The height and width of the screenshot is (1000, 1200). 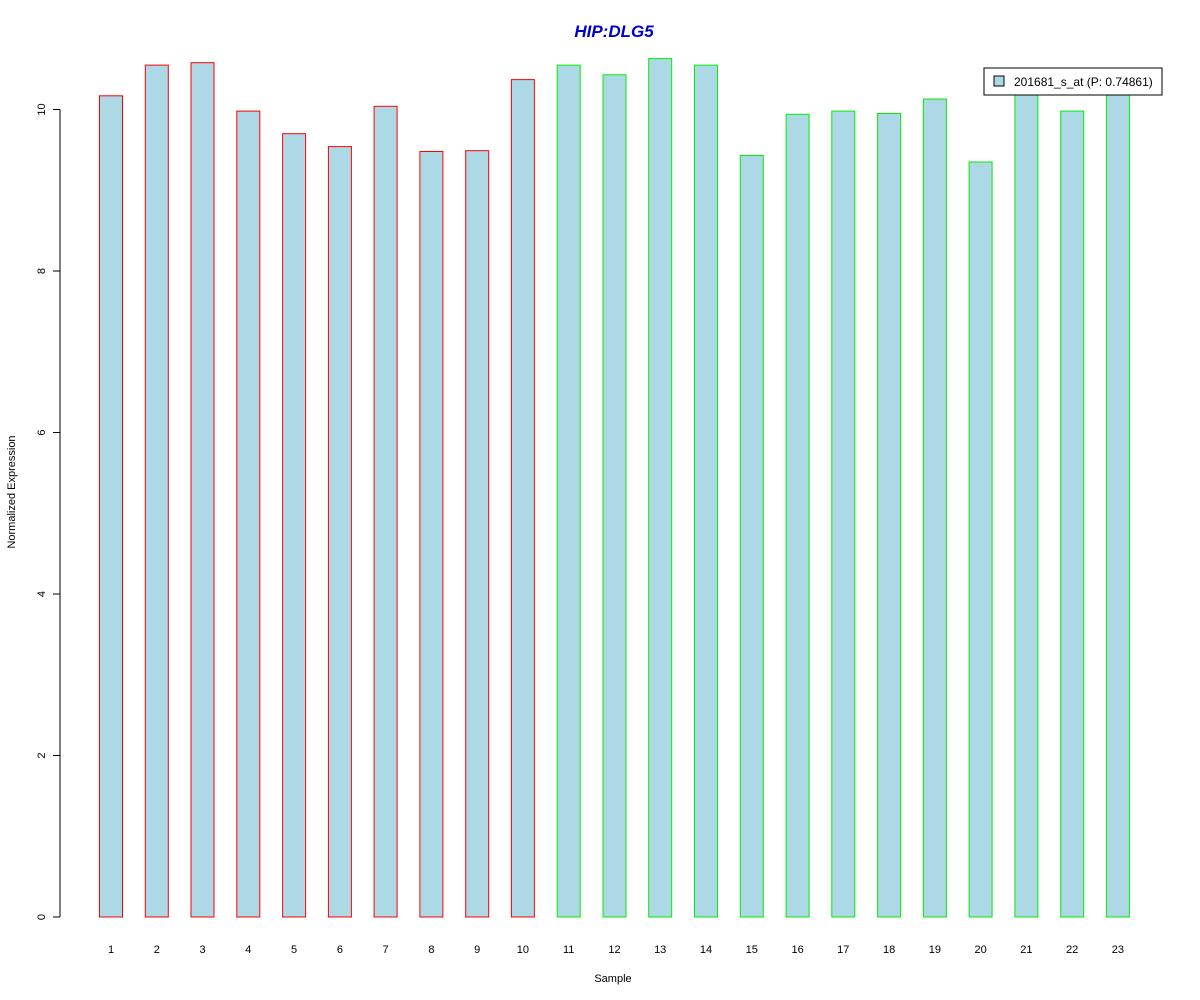 What do you see at coordinates (612, 979) in the screenshot?
I see `x-axis-label: Sample` at bounding box center [612, 979].